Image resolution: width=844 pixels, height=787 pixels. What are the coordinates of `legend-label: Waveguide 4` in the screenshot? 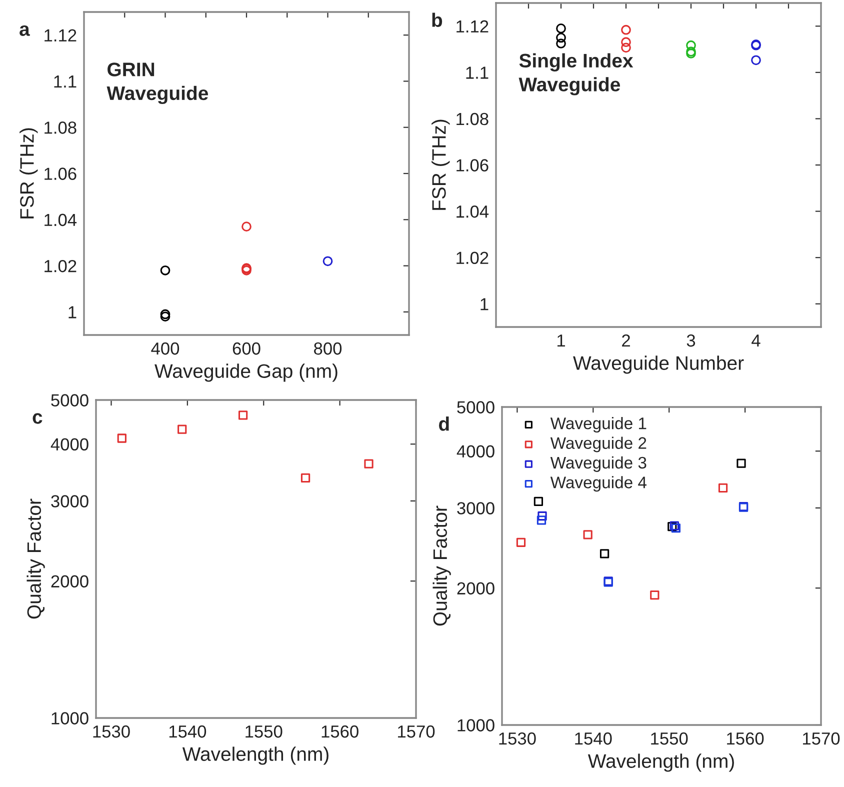 It's located at (598, 484).